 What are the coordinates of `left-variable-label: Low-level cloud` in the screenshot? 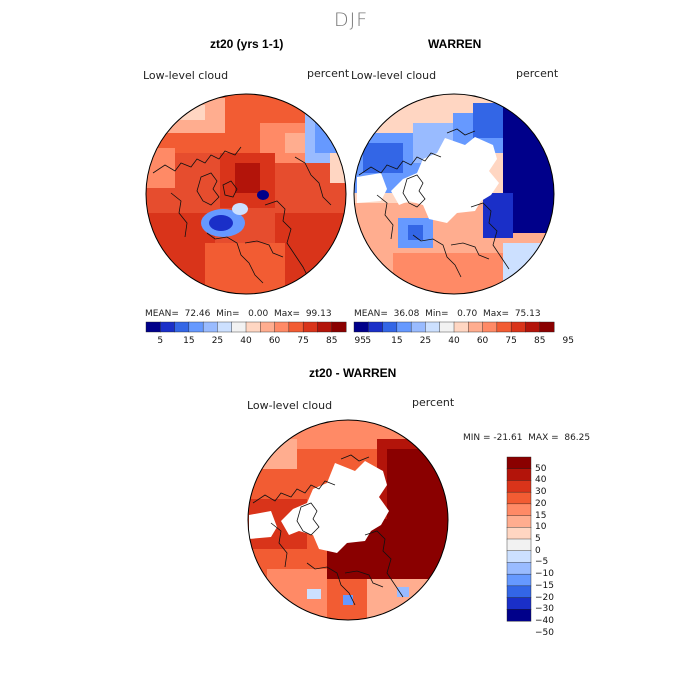 It's located at (186, 75).